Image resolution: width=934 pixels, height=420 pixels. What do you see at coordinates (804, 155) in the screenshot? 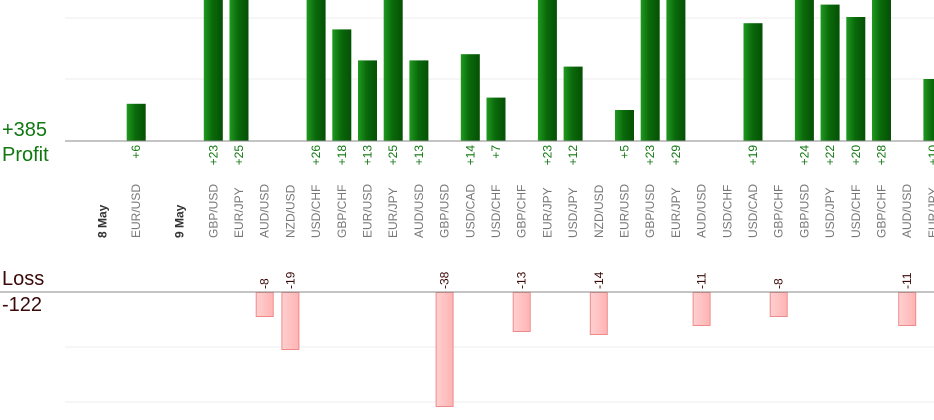
I see `profit-value-label: +24` at bounding box center [804, 155].